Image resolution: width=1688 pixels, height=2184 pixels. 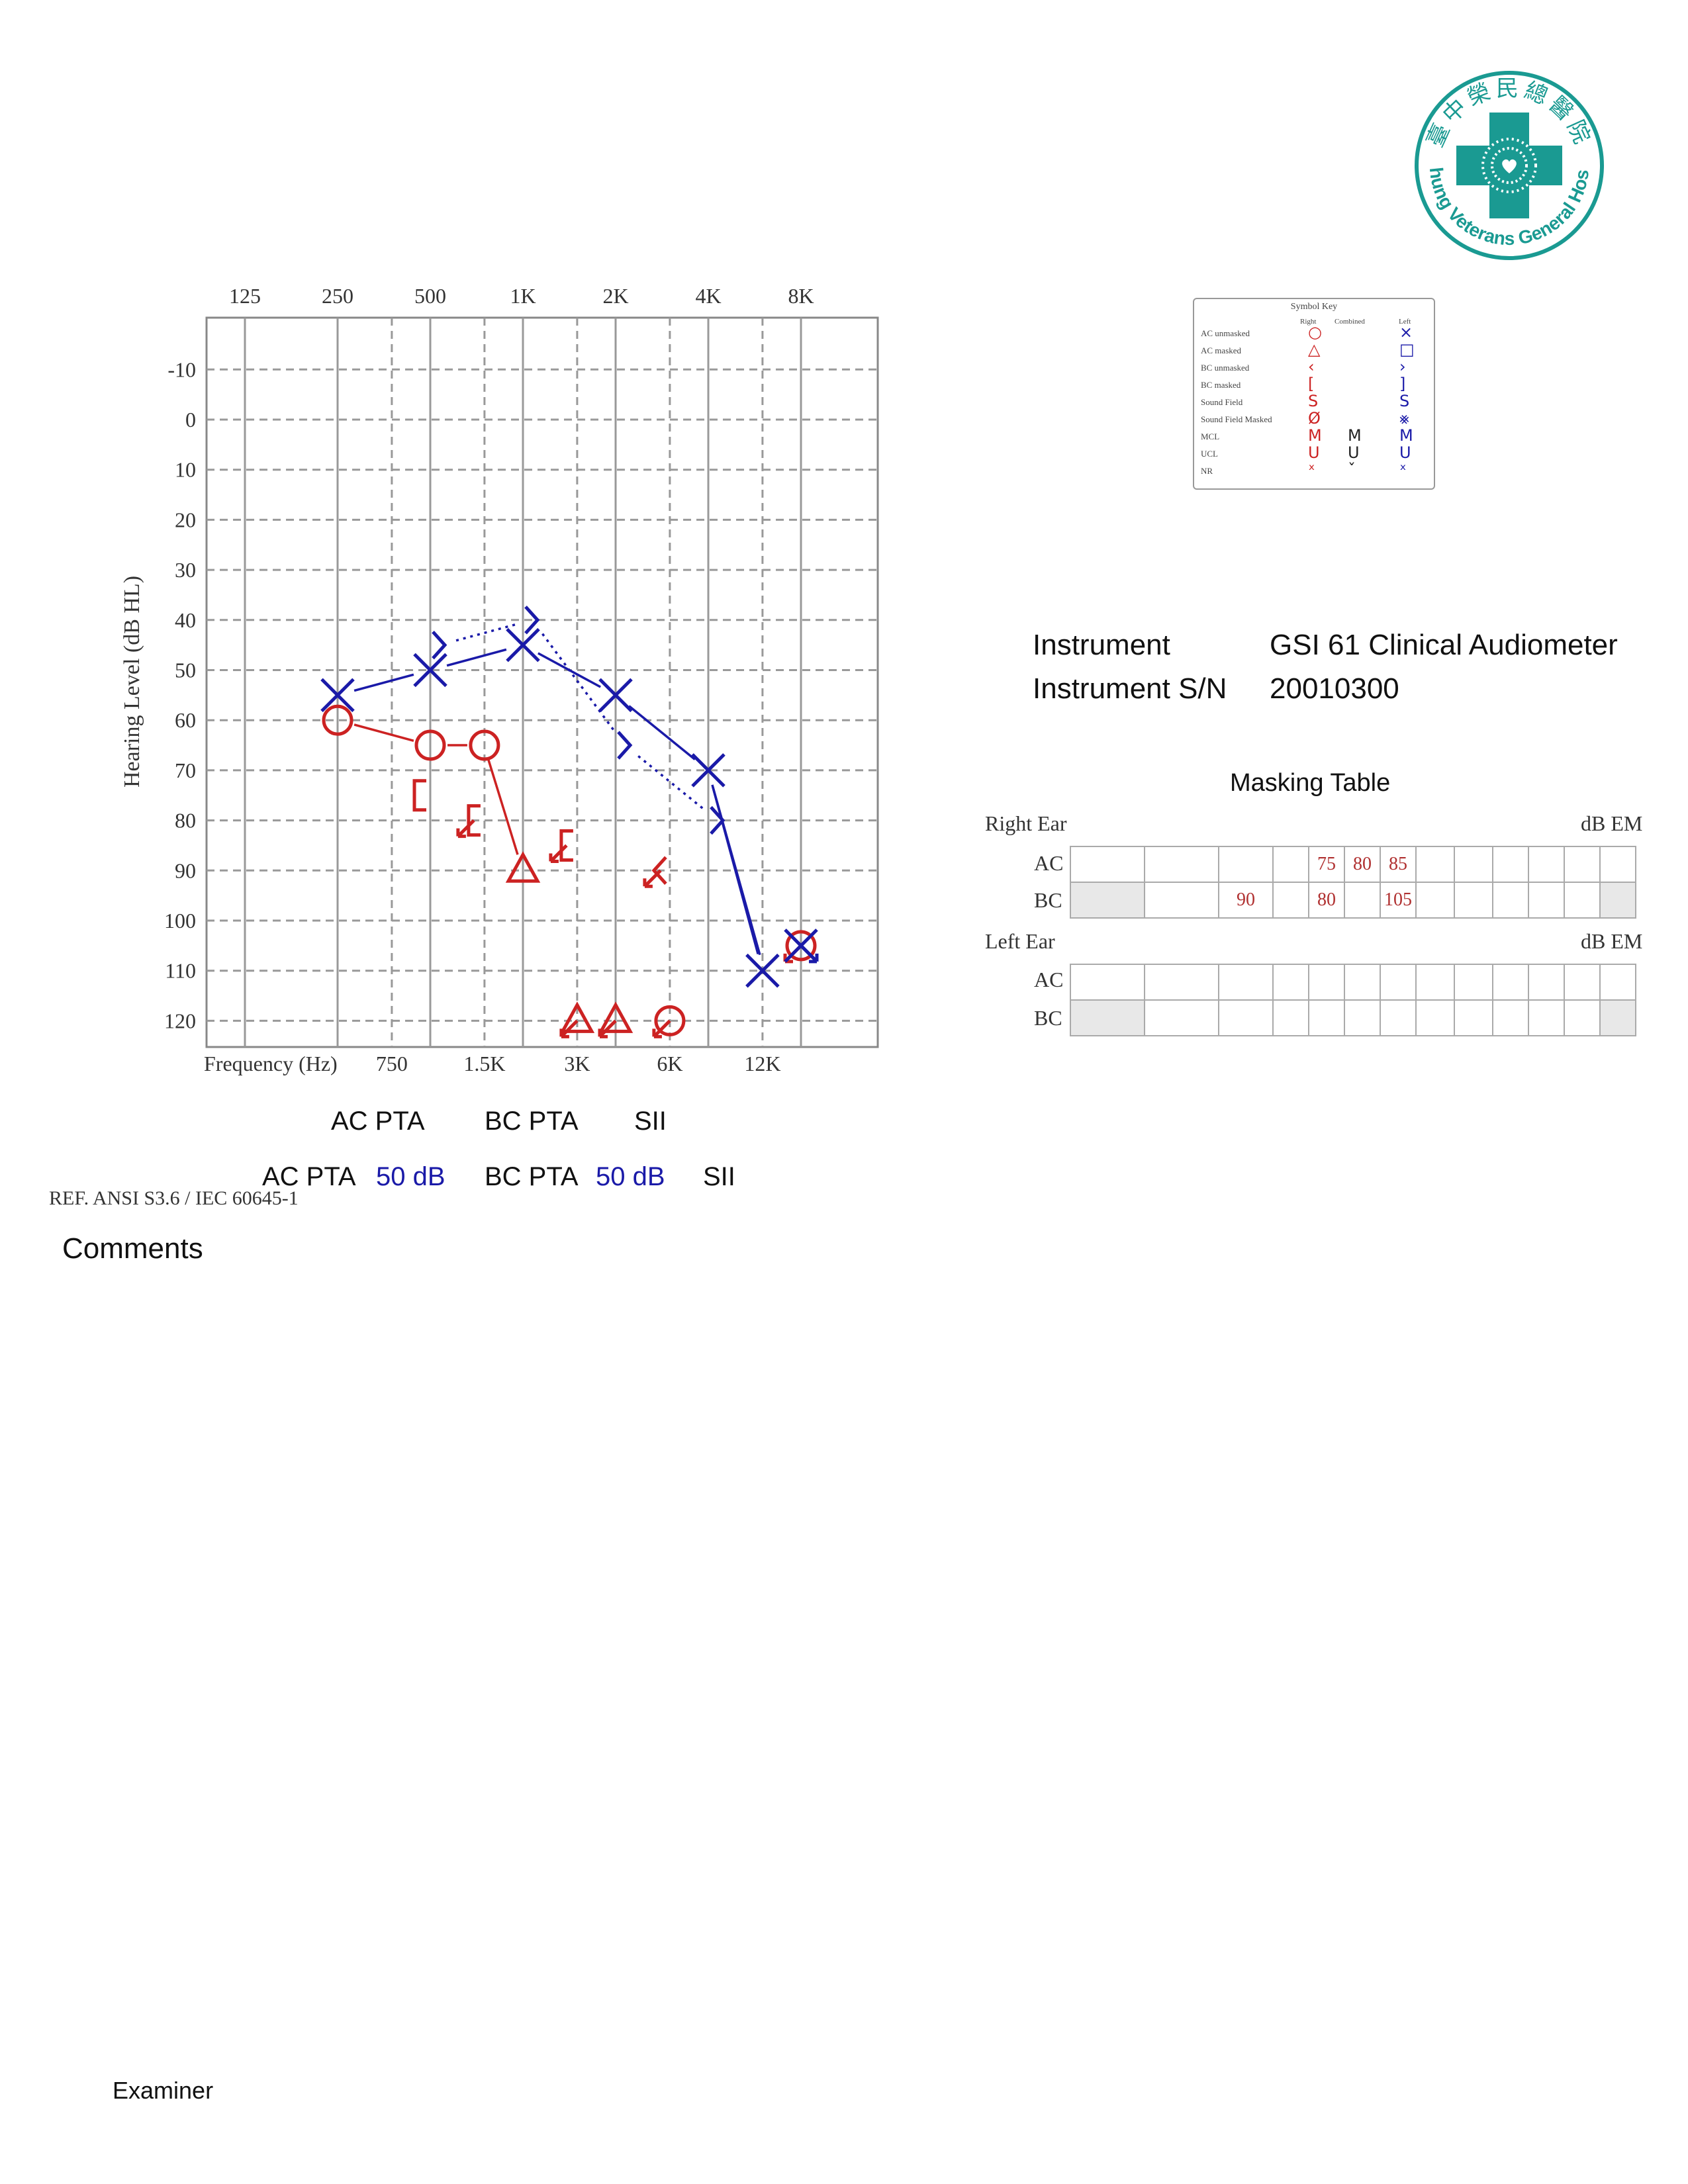 What do you see at coordinates (1048, 900) in the screenshot?
I see `right-bc-label: BC` at bounding box center [1048, 900].